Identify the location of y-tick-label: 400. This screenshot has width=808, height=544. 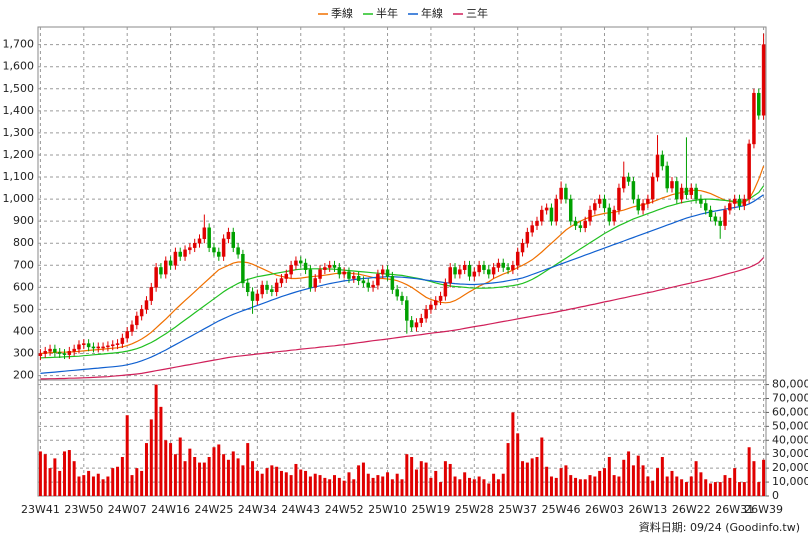
(23, 330).